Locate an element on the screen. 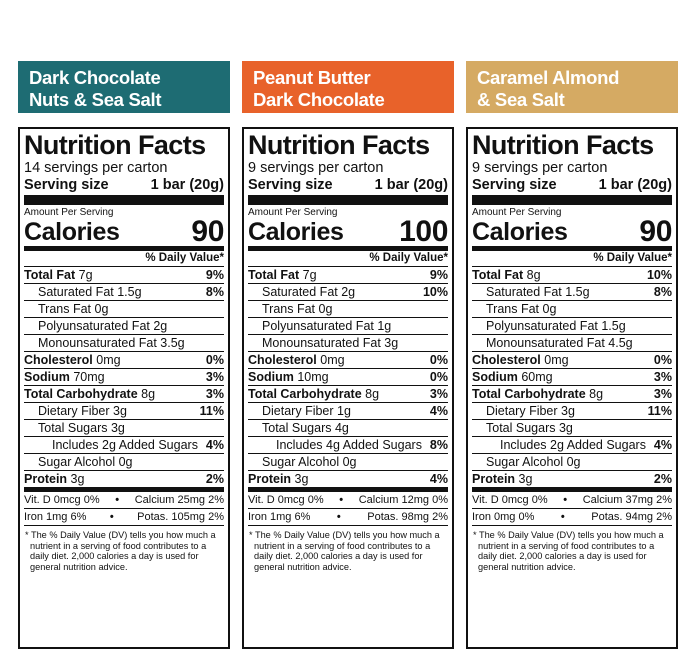  protein-row: Protein 3g 2% is located at coordinates (572, 481).